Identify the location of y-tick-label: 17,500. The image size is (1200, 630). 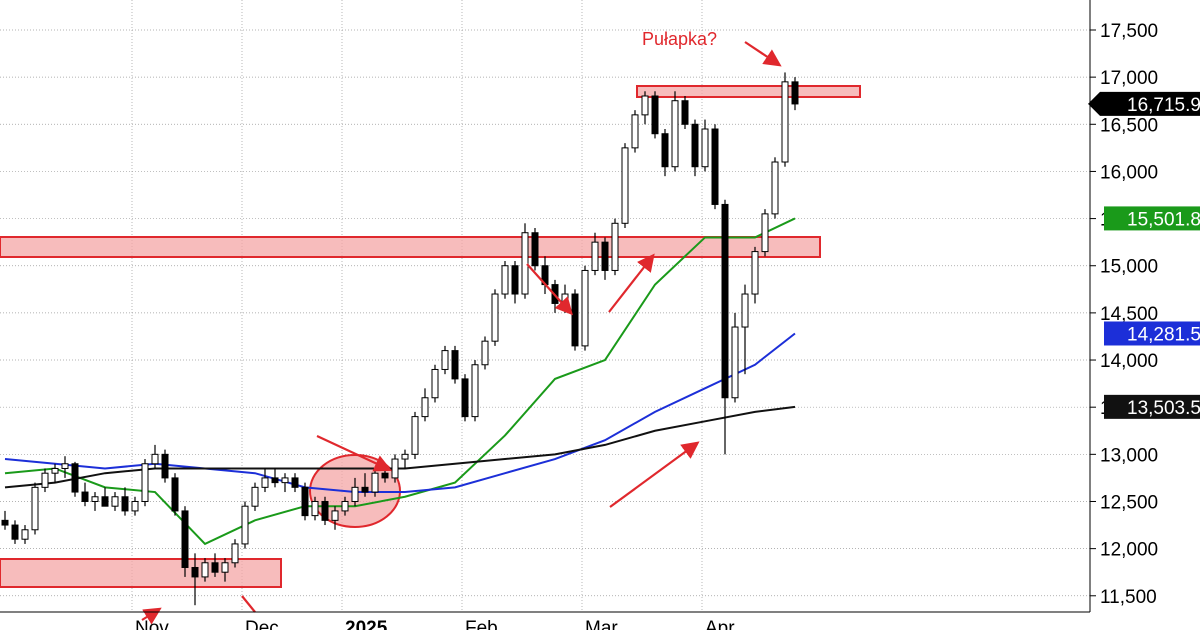
(1129, 31).